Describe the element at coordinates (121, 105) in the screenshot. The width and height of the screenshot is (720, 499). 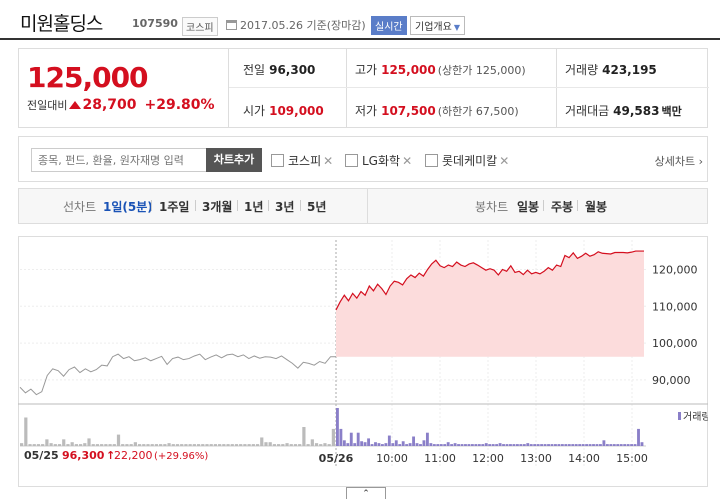
I see `change-row: 전일대비 28,700 +29.80%` at that location.